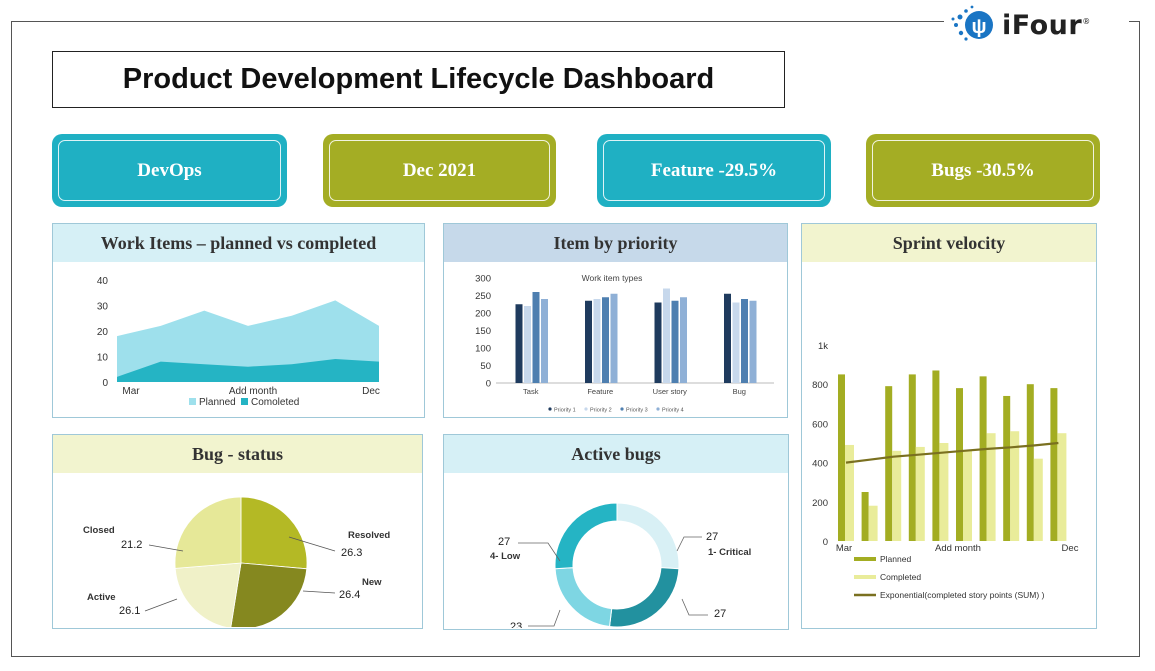 The height and width of the screenshot is (671, 1155). What do you see at coordinates (601, 411) in the screenshot?
I see `legend-label: Priority 2` at bounding box center [601, 411].